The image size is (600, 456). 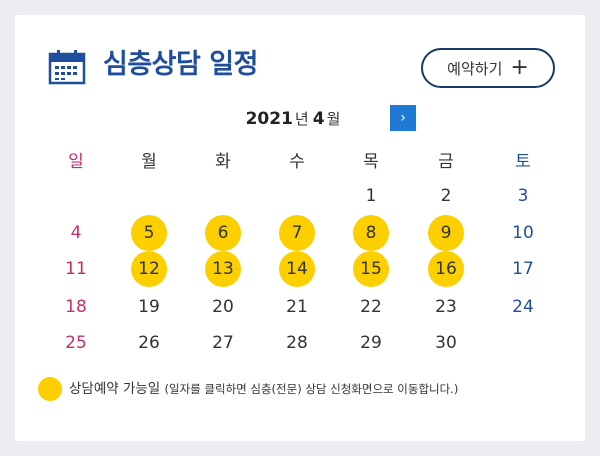 I want to click on calendar-day: 18, so click(x=76, y=307).